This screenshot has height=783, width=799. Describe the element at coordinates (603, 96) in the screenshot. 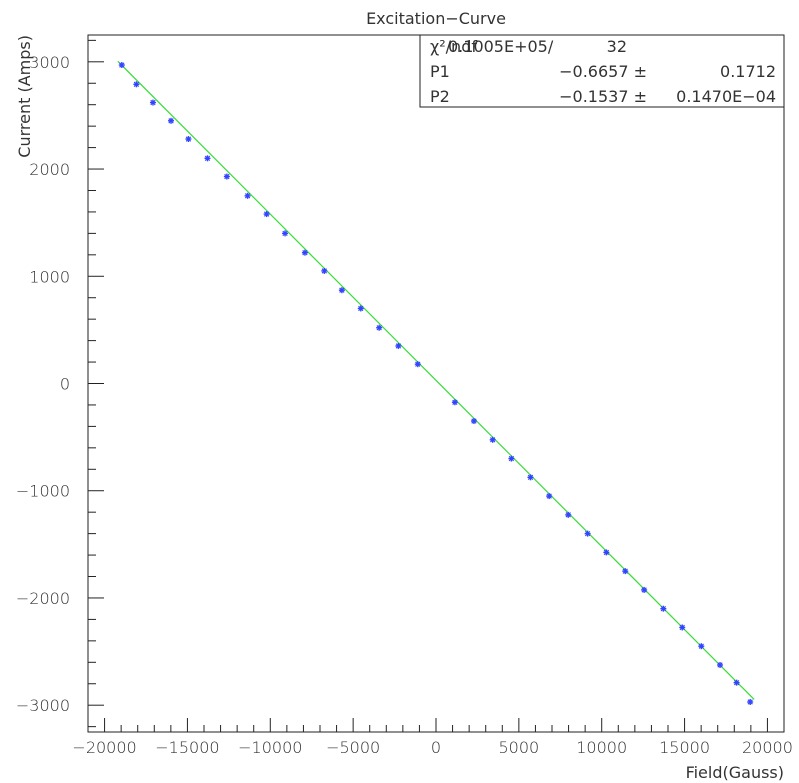

I see `stats-p2-value: −0.1537 ±` at that location.